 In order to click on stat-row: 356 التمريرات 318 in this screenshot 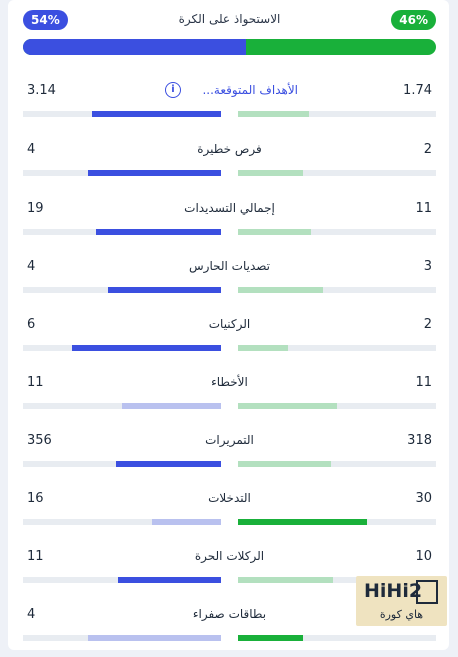, I will do `click(229, 458)`.